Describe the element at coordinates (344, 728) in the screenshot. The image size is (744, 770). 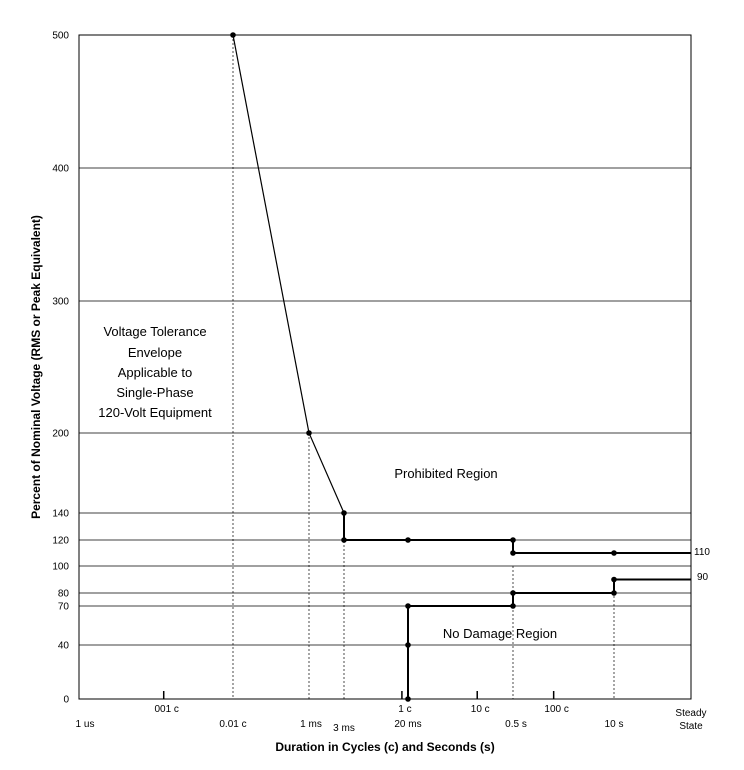
I see `x-tick-label-3-ms: 3 ms` at that location.